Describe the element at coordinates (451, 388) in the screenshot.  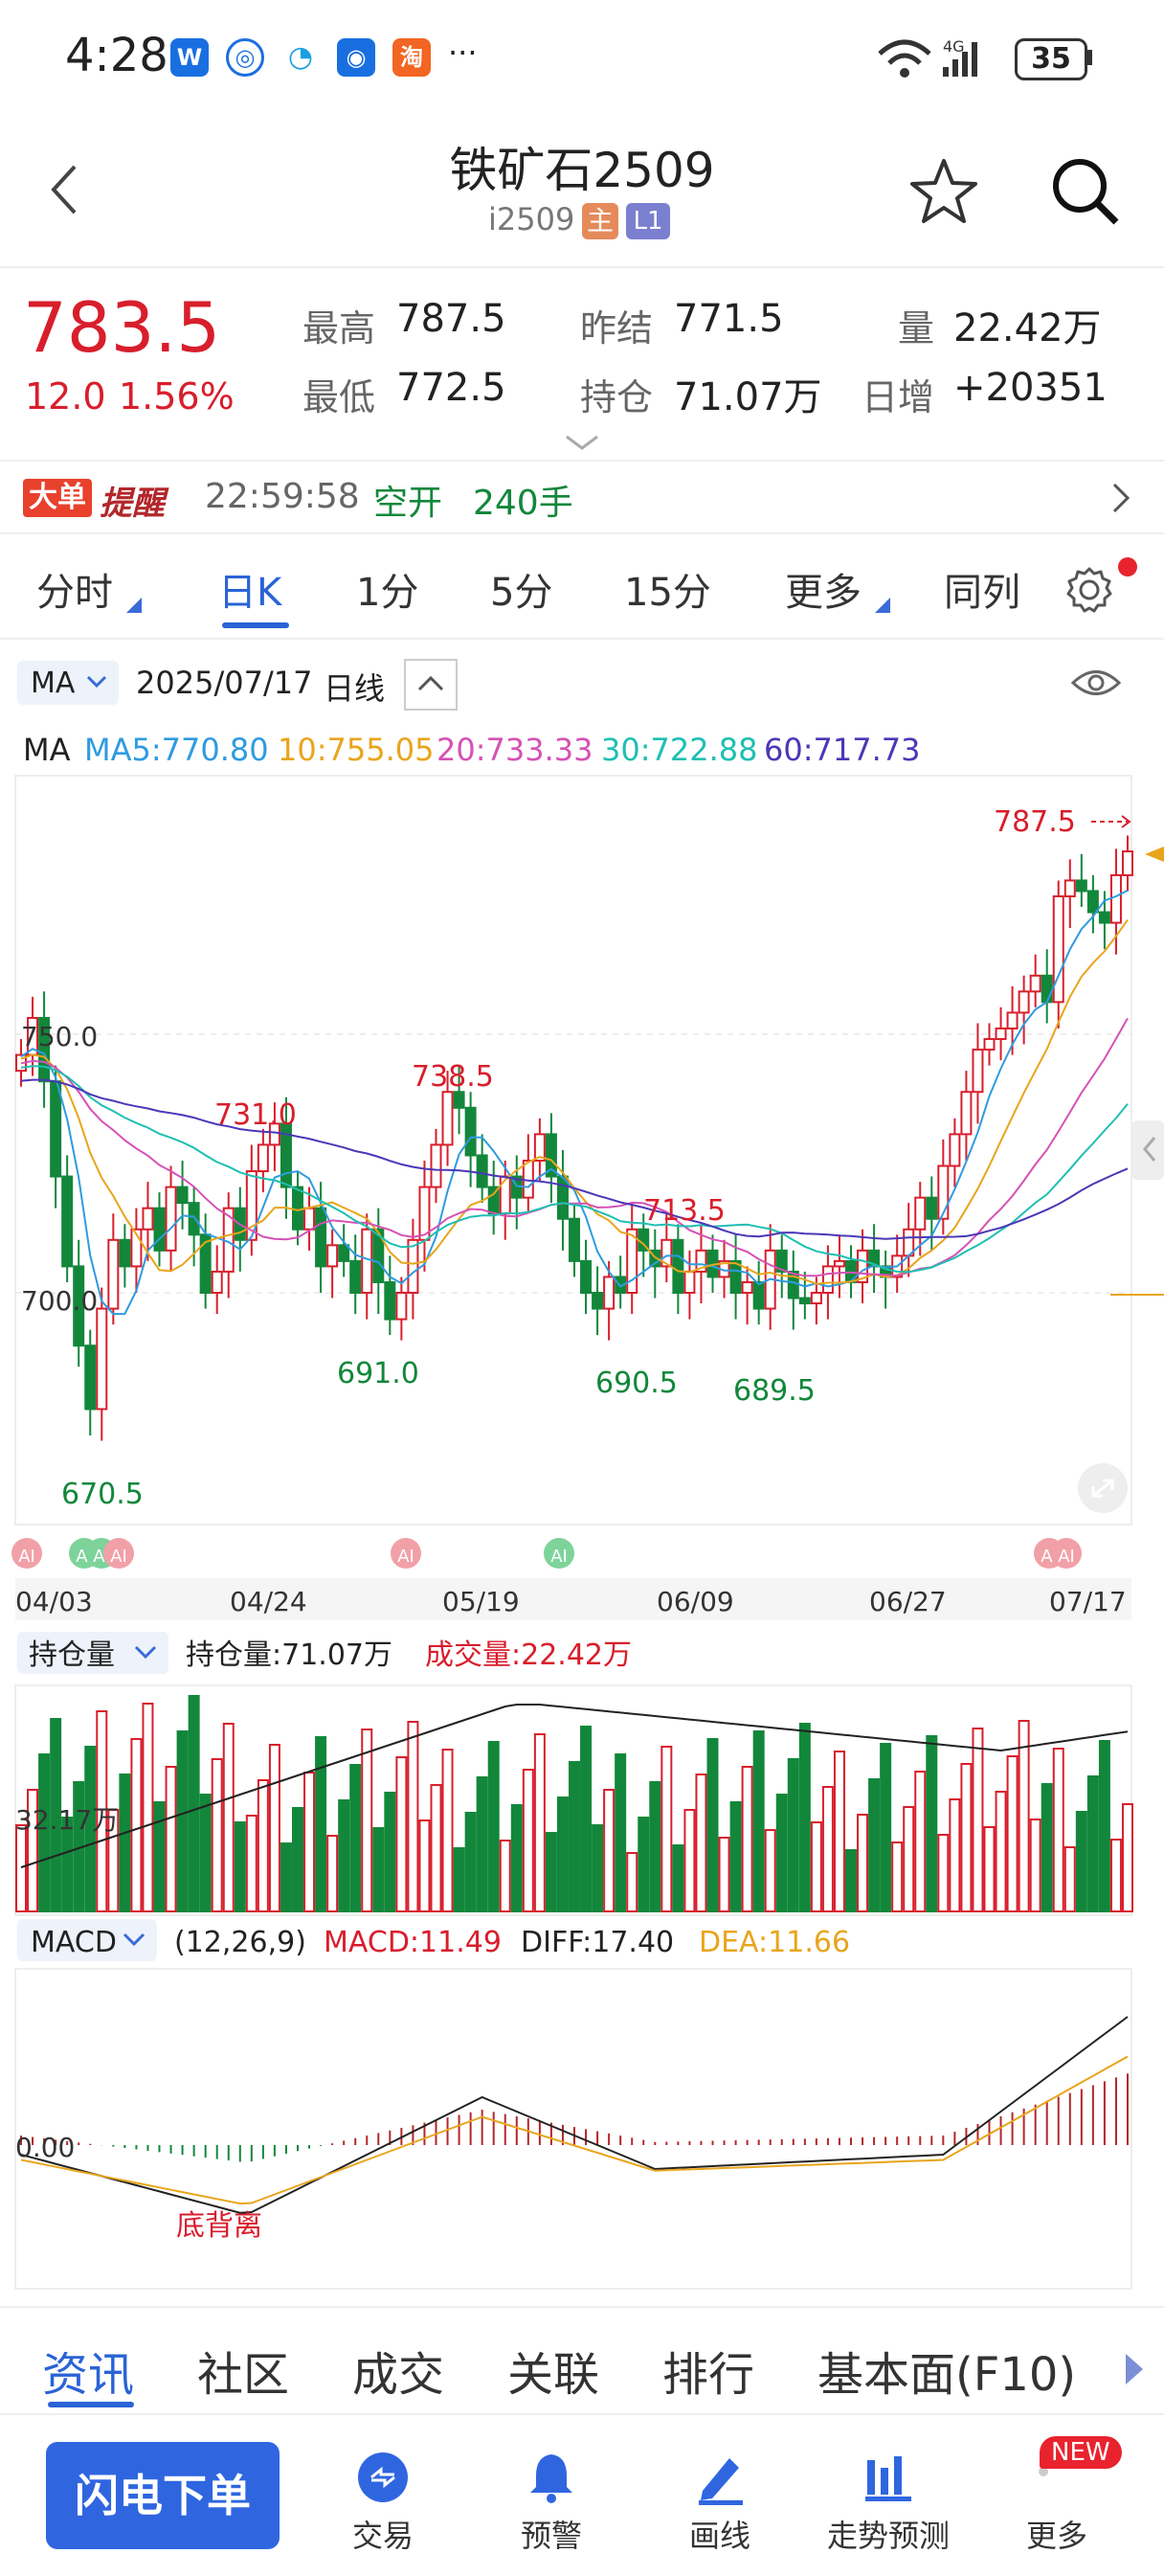
I see `low-value: 772.5` at that location.